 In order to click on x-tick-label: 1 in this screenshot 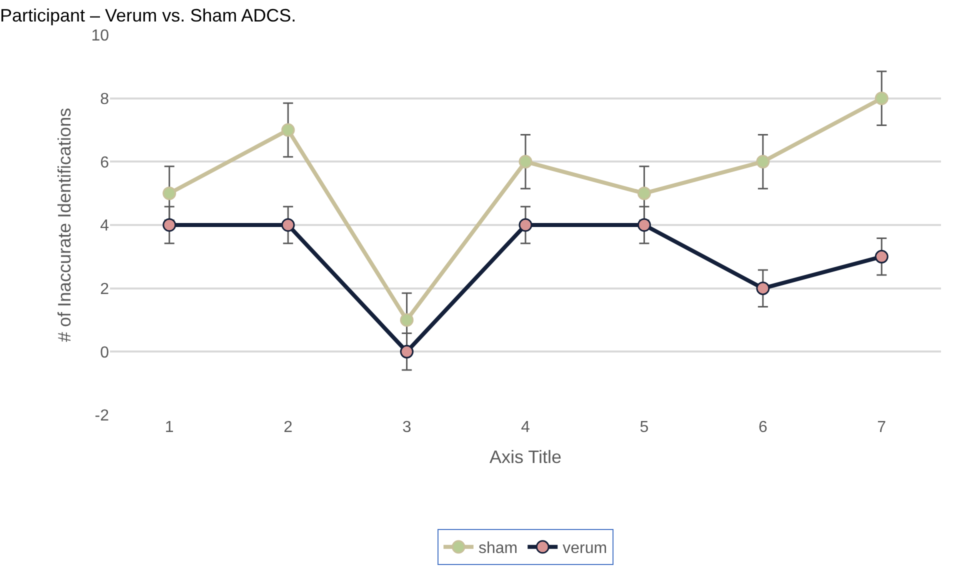, I will do `click(169, 427)`.